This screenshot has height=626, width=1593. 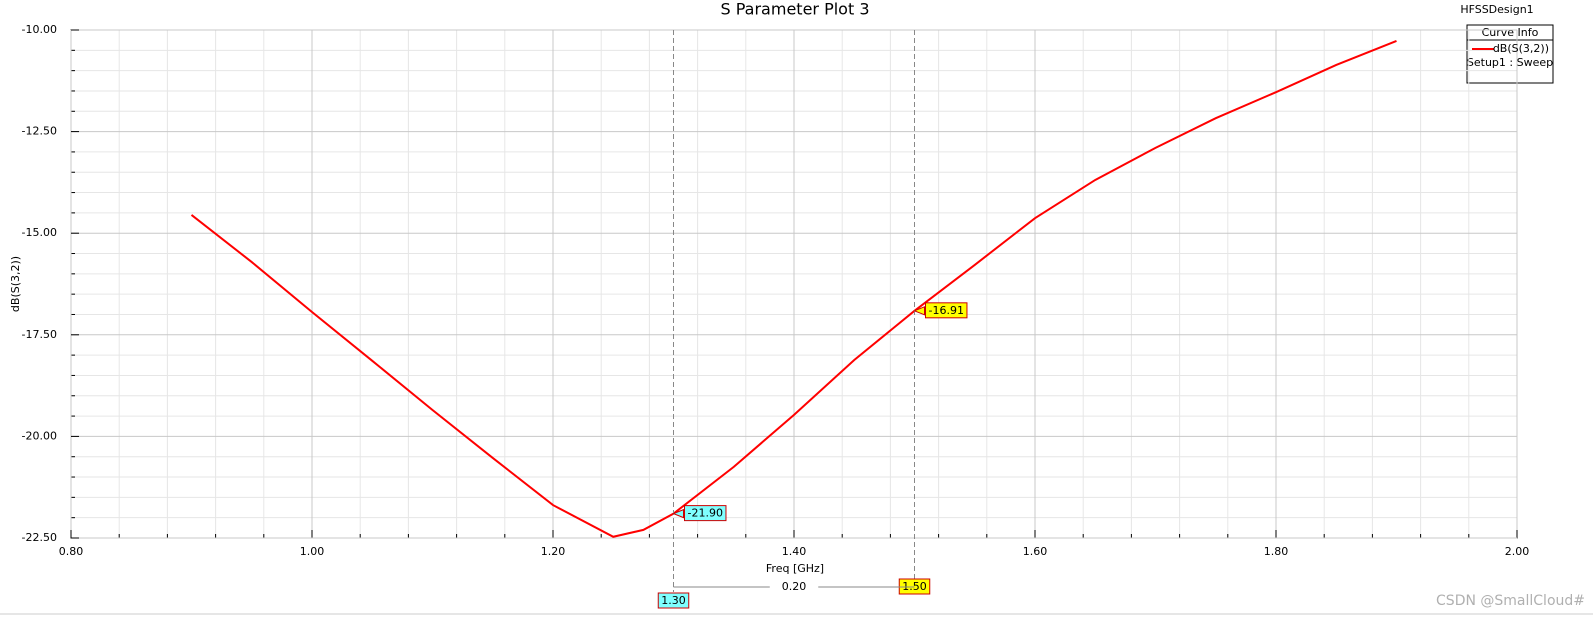 What do you see at coordinates (39, 537) in the screenshot?
I see `y-tick-label: -22.50` at bounding box center [39, 537].